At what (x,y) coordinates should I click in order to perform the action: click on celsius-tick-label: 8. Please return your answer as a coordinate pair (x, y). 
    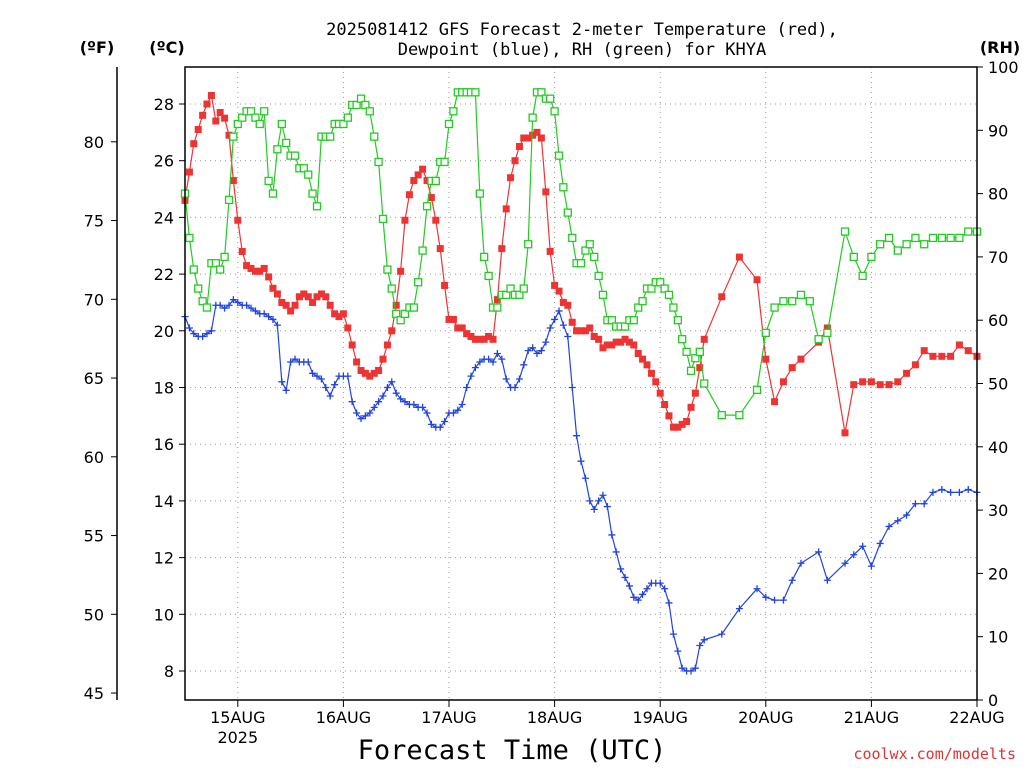
    Looking at the image, I should click on (169, 671).